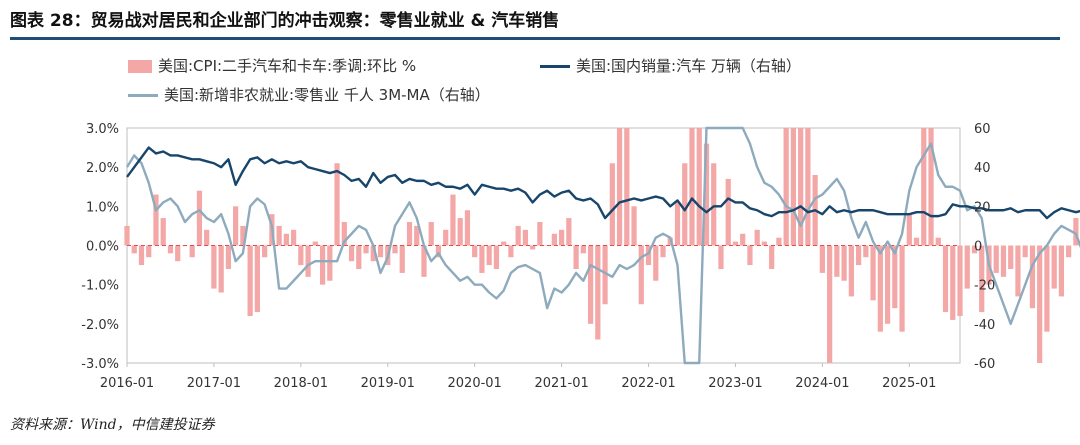 The image size is (1080, 445). I want to click on legend-swatch-light-line, so click(143, 95).